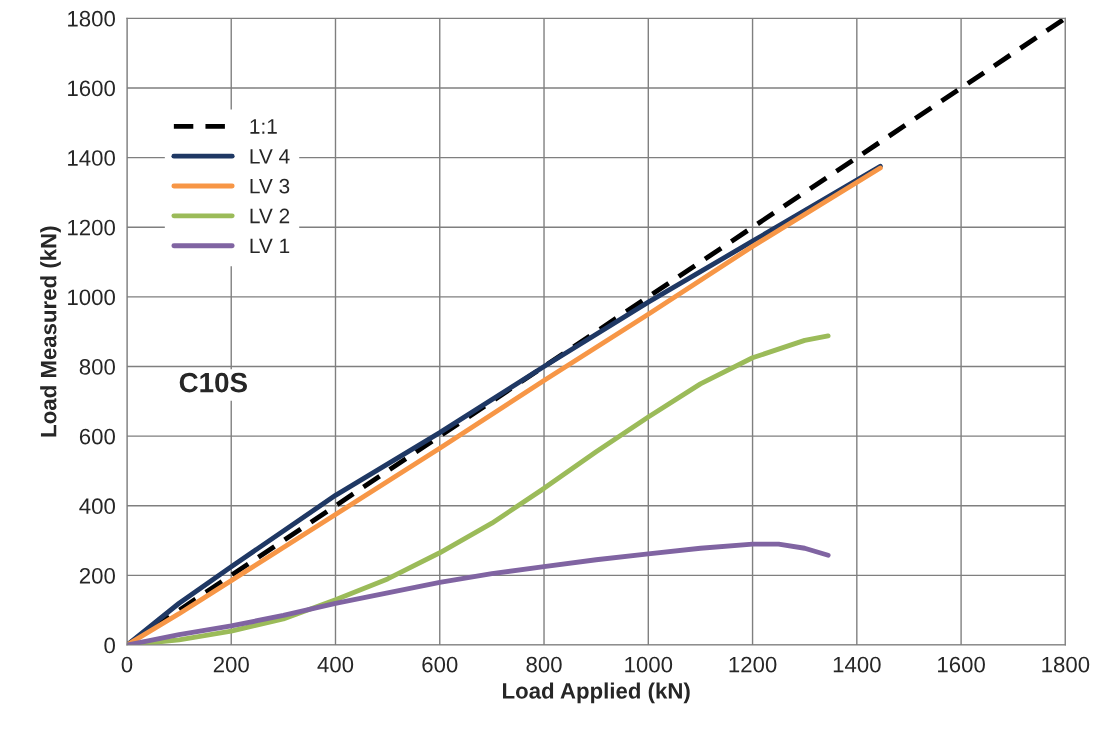 The image size is (1104, 733). I want to click on legend-label: LV 3, so click(270, 186).